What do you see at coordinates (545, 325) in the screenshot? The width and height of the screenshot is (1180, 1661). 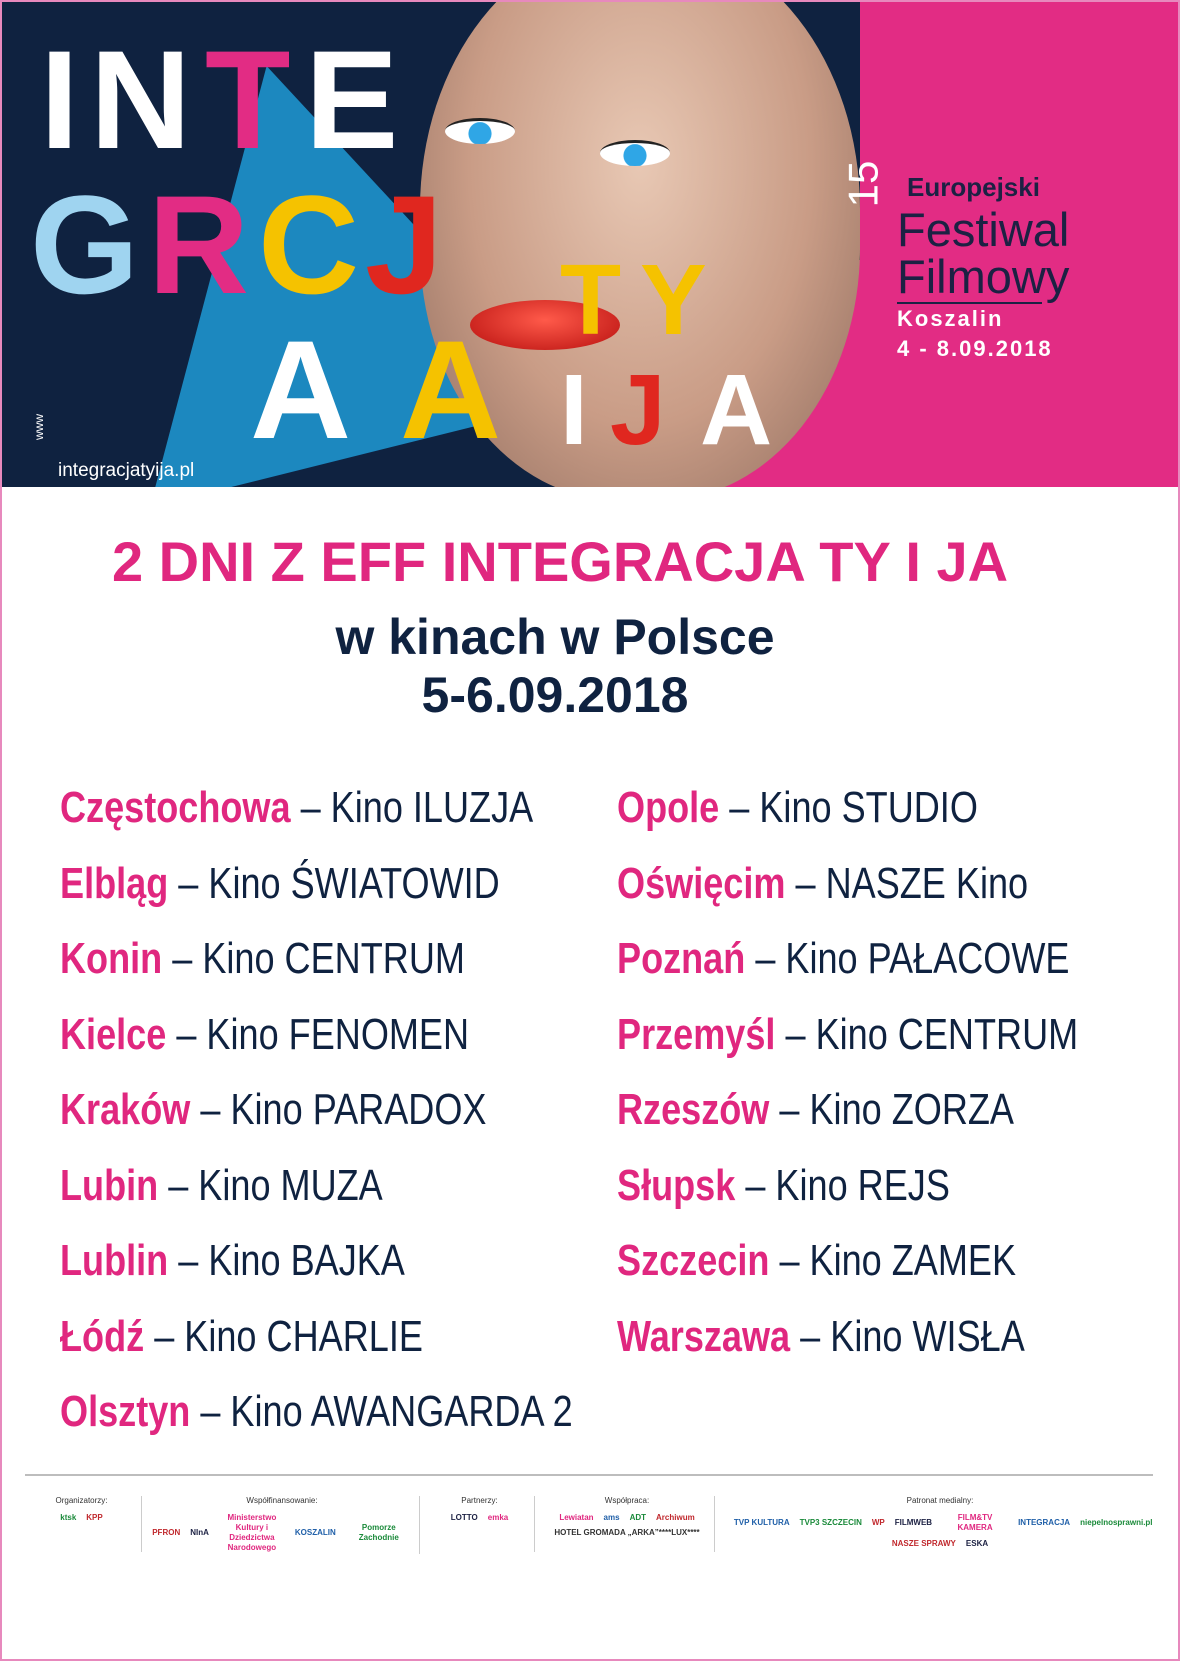 I see `lips` at bounding box center [545, 325].